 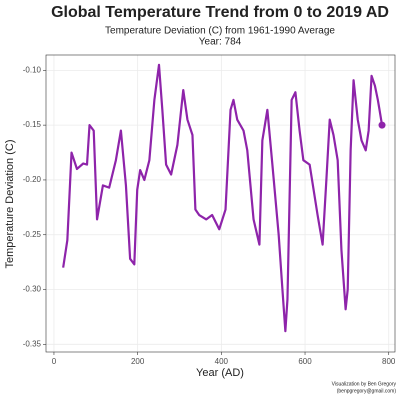 I want to click on x-tick-label: 800, so click(x=389, y=361).